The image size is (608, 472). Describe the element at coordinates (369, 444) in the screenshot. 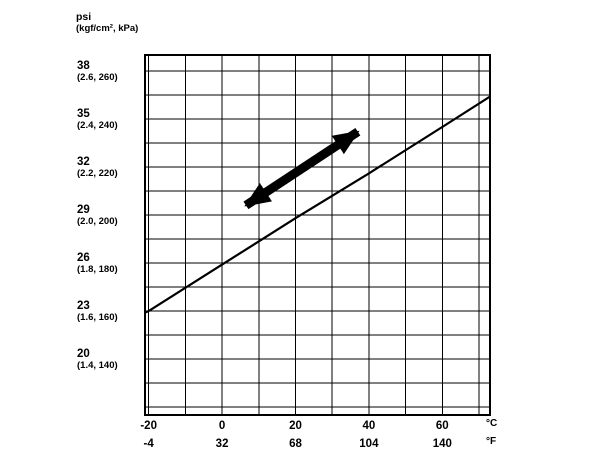

I see `x-tick-fahrenheit: 104` at that location.